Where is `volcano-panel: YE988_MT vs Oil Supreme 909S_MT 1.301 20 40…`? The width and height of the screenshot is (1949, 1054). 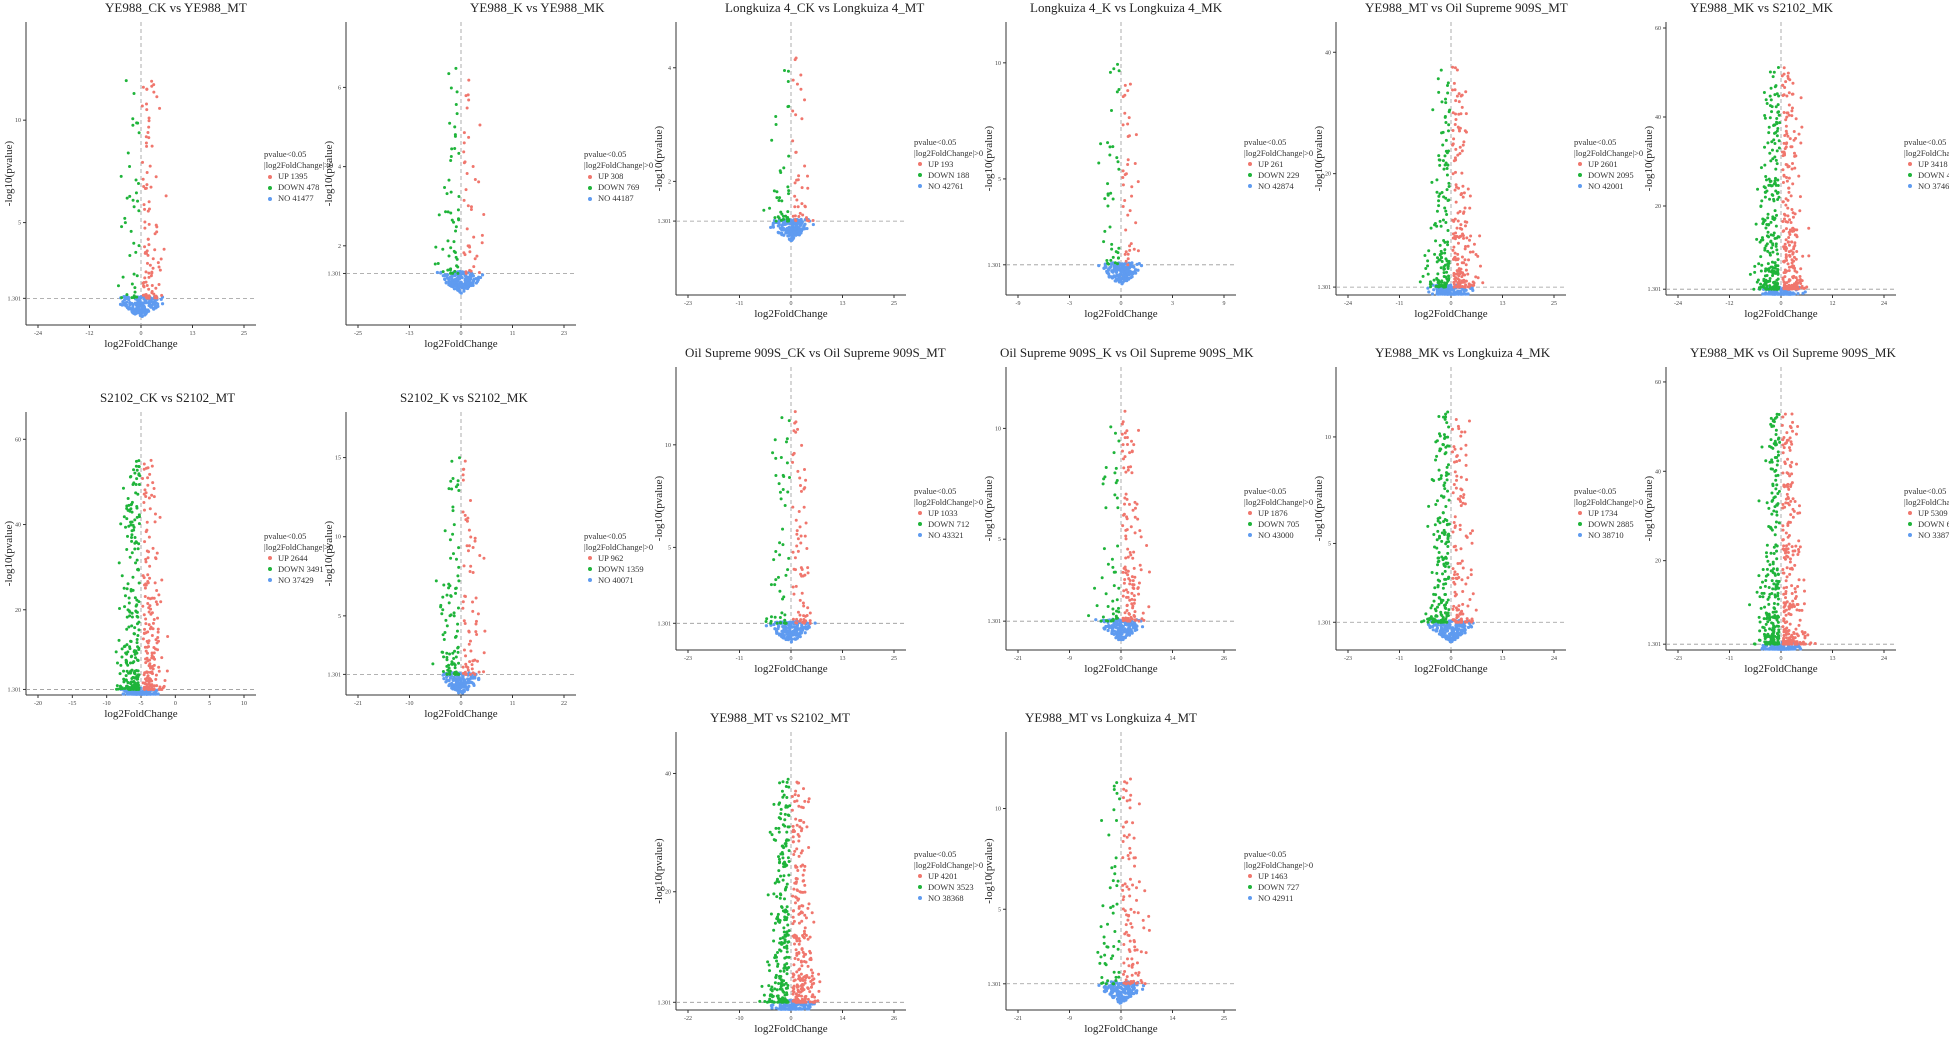
volcano-panel: YE988_MT vs Oil Supreme 909S_MT 1.301 20 40… is located at coordinates (1476, 167).